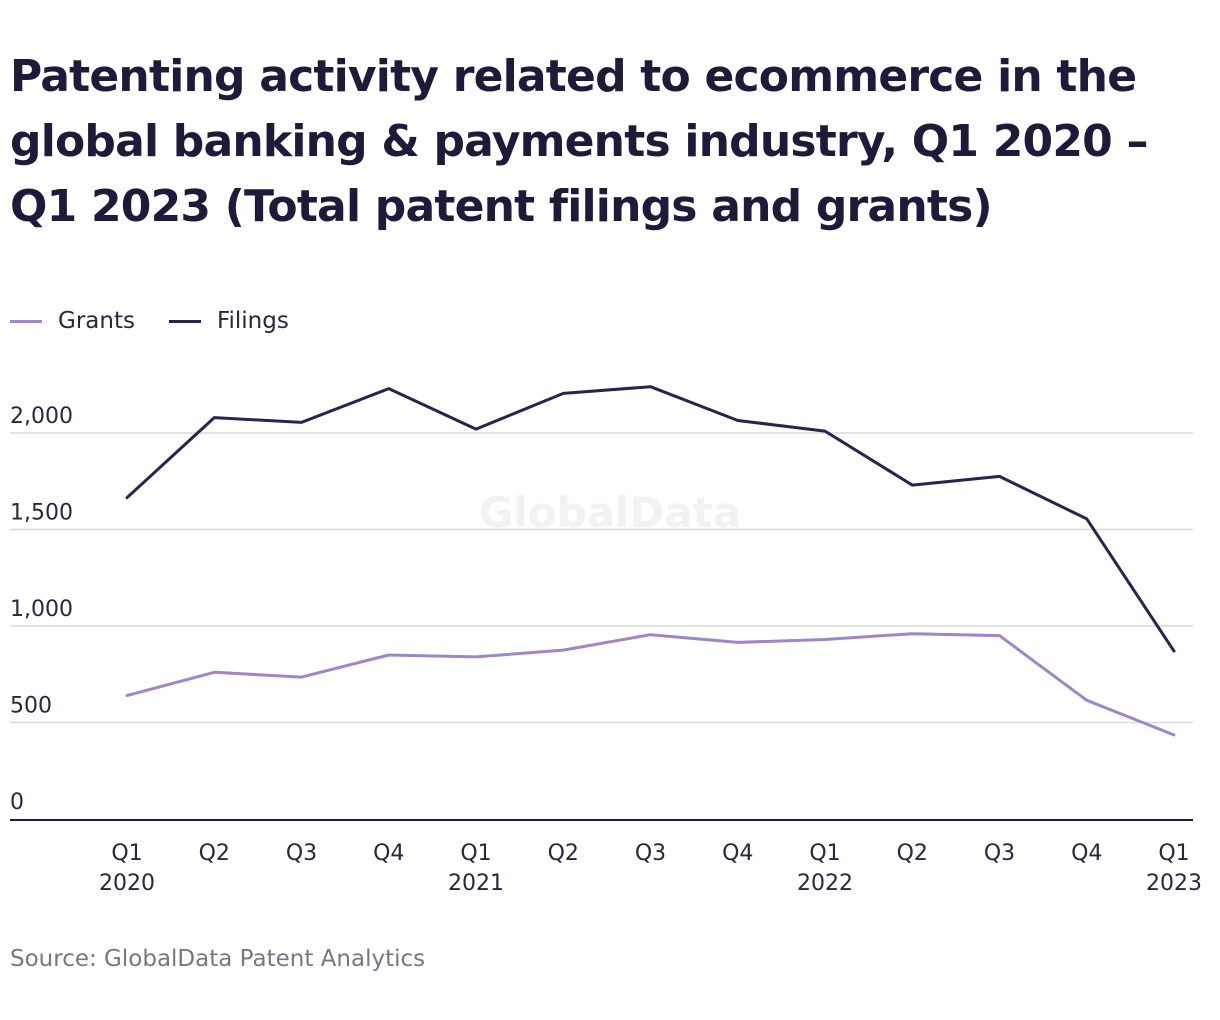  What do you see at coordinates (41, 416) in the screenshot?
I see `y-tick-label: 2,000` at bounding box center [41, 416].